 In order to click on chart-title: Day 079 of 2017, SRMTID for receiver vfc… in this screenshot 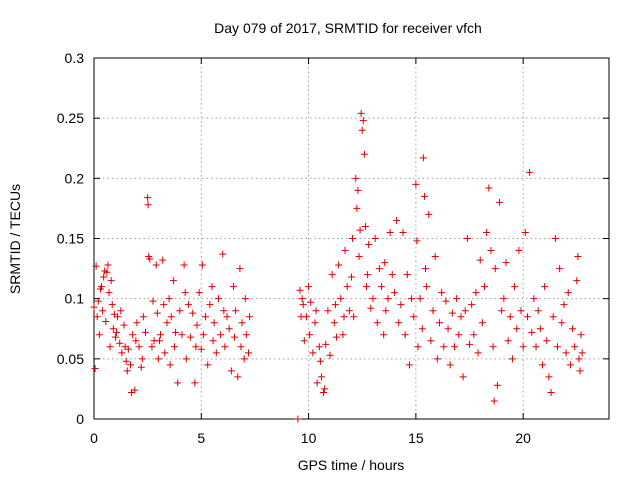, I will do `click(348, 28)`.